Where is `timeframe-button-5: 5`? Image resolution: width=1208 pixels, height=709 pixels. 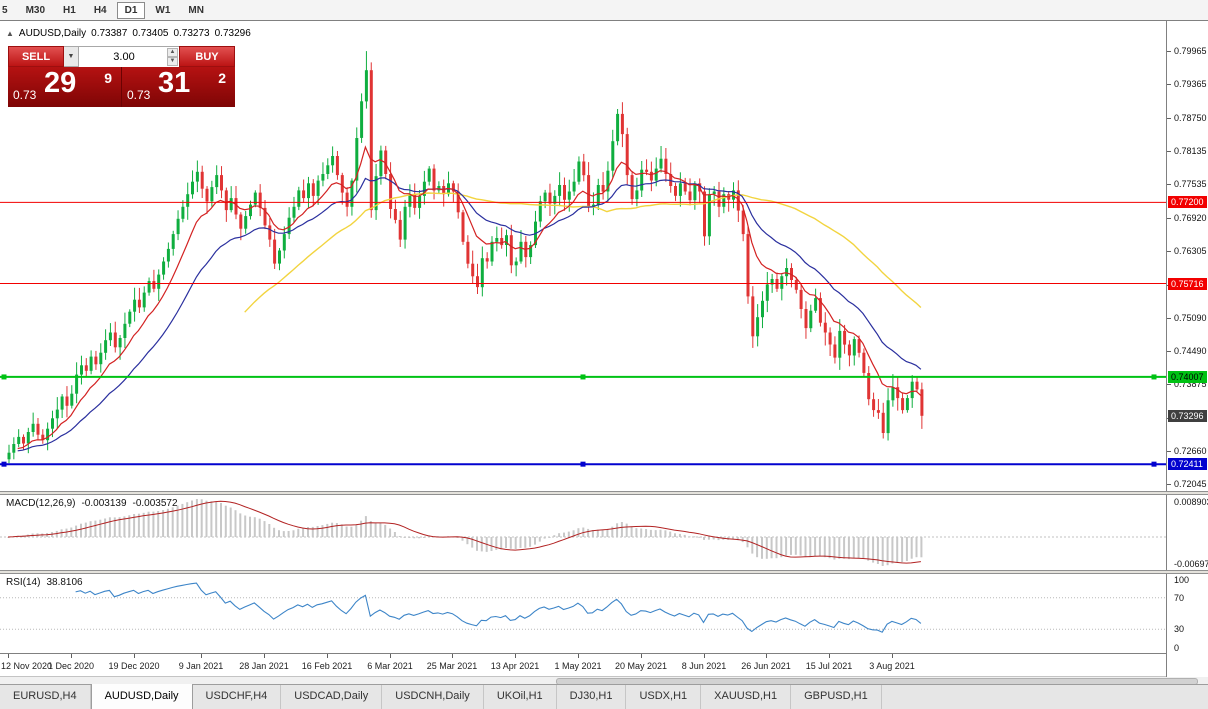
timeframe-button-5: 5 is located at coordinates (5, 10).